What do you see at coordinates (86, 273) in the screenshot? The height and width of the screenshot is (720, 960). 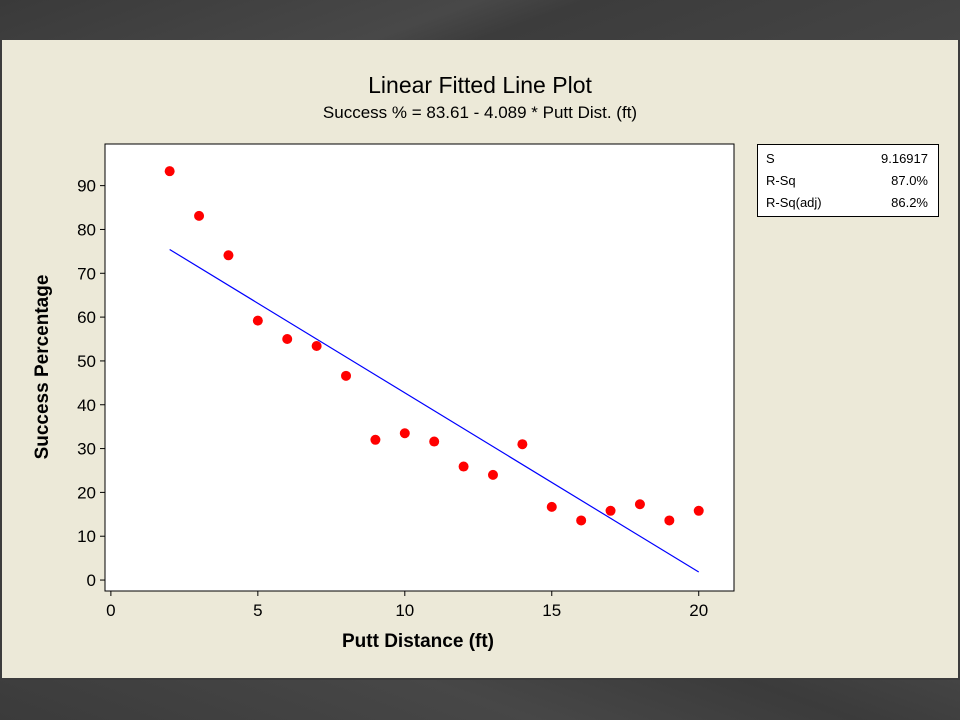 I see `y-tick-label: 70` at bounding box center [86, 273].